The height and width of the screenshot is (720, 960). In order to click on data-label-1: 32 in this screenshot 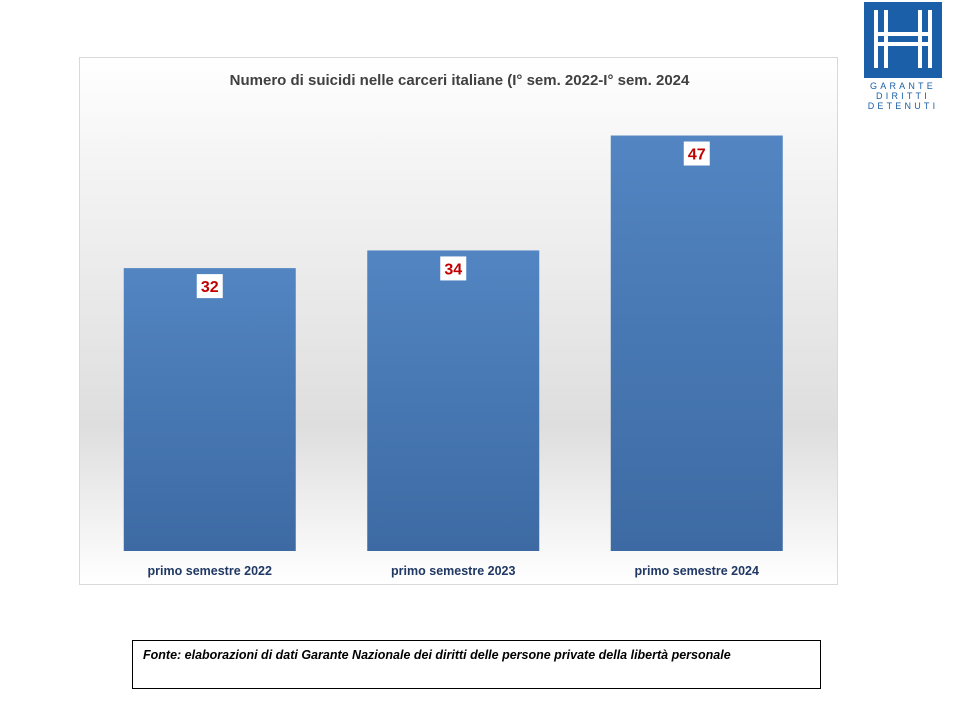, I will do `click(210, 287)`.